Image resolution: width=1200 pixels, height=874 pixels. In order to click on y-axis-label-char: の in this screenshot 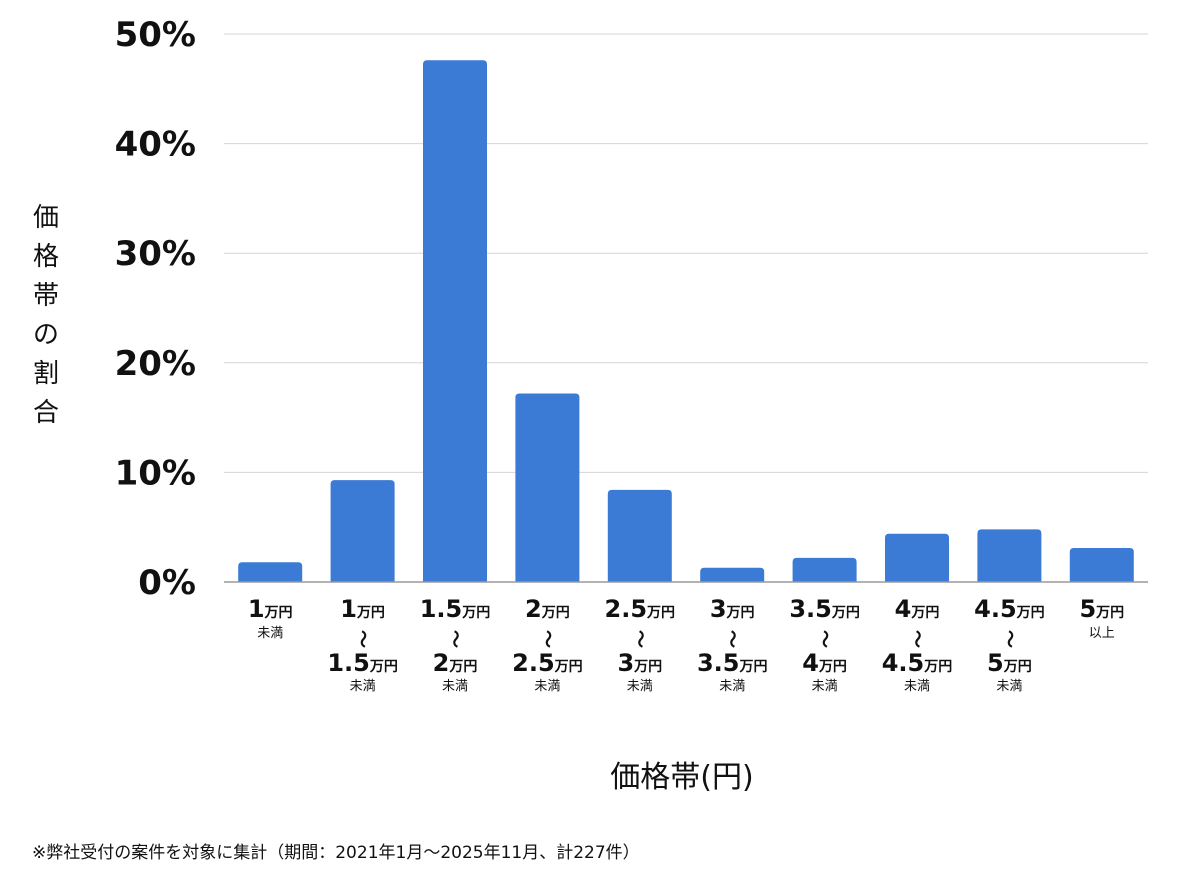, I will do `click(46, 335)`.